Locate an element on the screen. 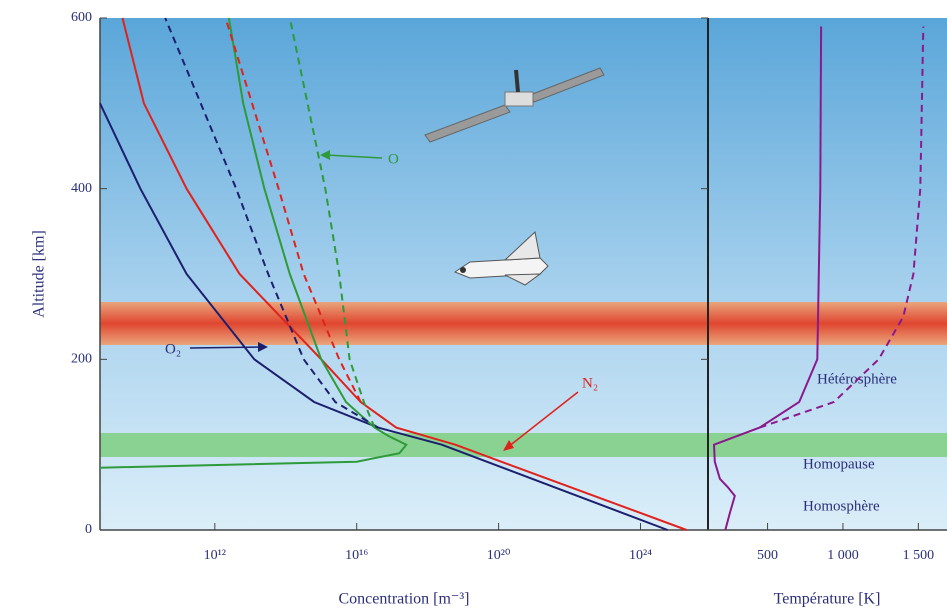 The image size is (947, 616). annotation: O is located at coordinates (393, 159).